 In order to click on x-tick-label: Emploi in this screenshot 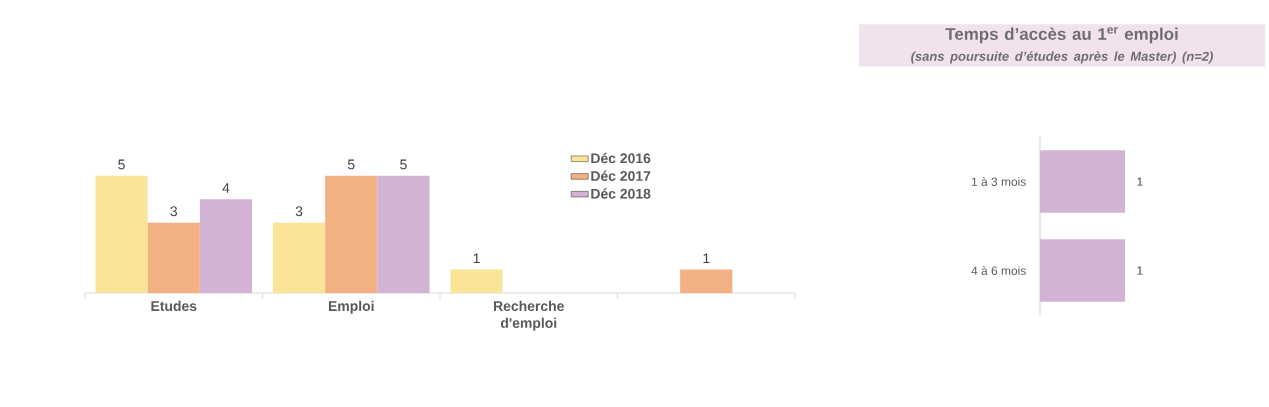, I will do `click(351, 307)`.